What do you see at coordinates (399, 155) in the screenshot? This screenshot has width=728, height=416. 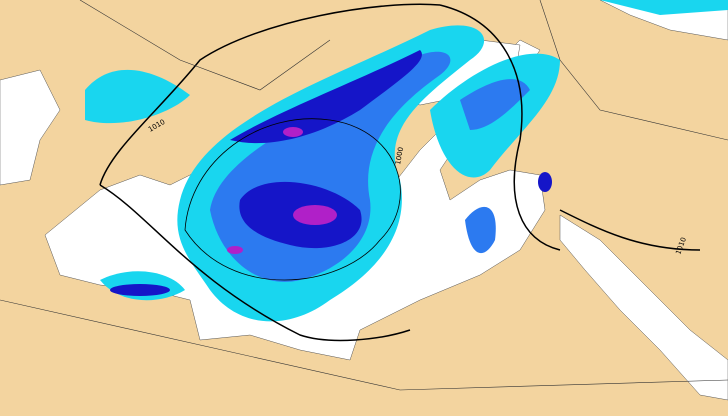 I see `isobar-label: 1000` at bounding box center [399, 155].